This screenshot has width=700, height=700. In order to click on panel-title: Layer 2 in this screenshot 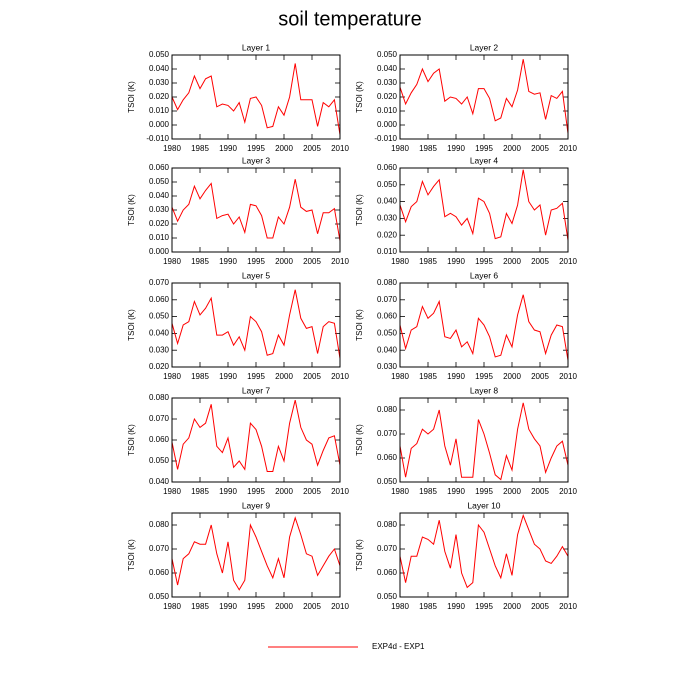, I will do `click(484, 47)`.